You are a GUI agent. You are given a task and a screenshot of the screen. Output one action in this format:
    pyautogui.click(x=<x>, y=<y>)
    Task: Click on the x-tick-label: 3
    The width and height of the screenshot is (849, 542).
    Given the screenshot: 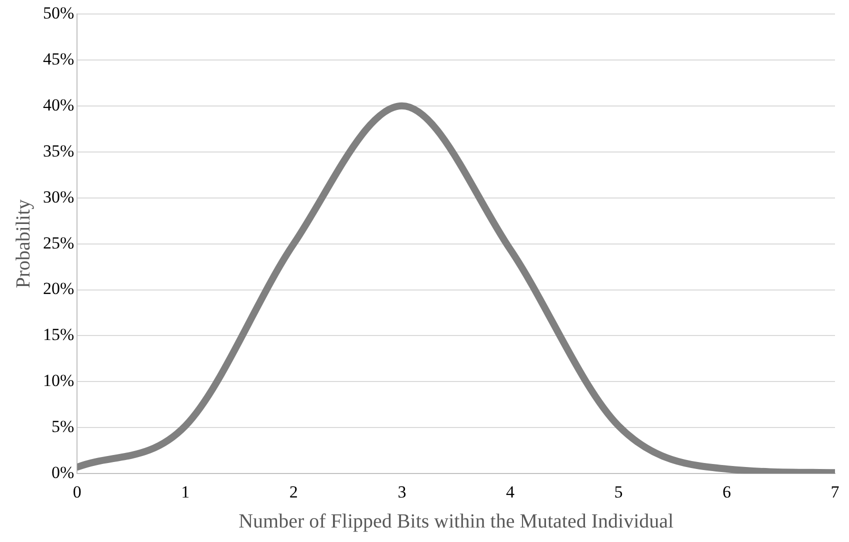 What is the action you would take?
    pyautogui.click(x=402, y=492)
    